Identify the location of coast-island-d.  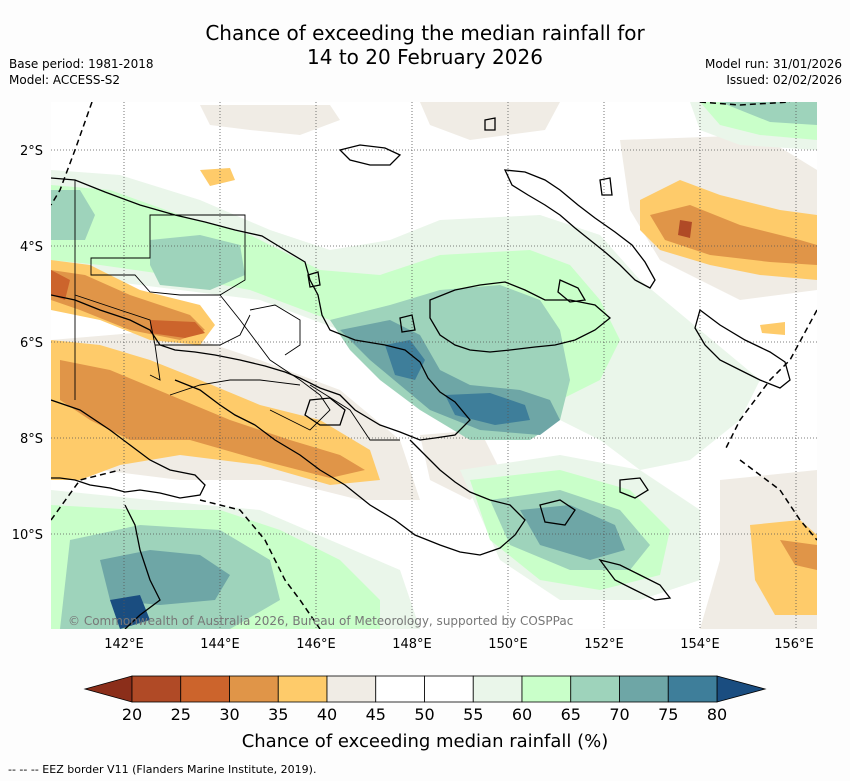
(557, 512).